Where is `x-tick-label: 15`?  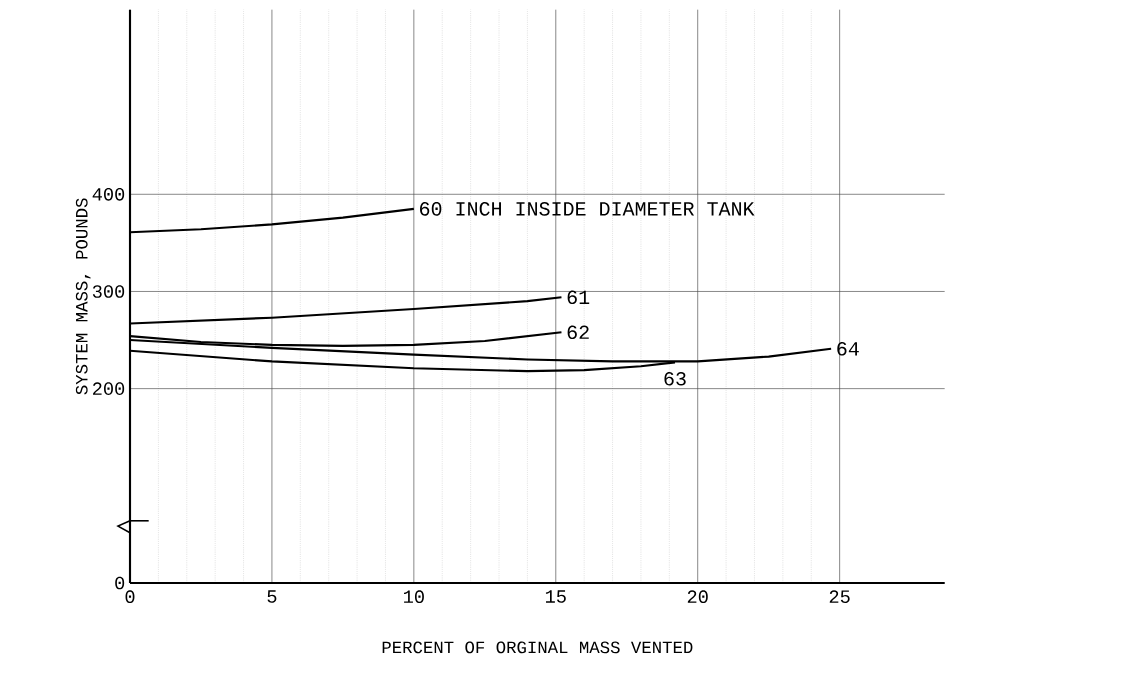 x-tick-label: 15 is located at coordinates (555, 596).